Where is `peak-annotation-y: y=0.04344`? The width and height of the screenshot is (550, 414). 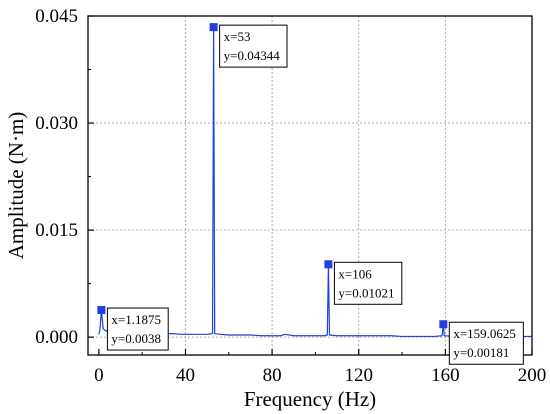
peak-annotation-y: y=0.04344 is located at coordinates (252, 55).